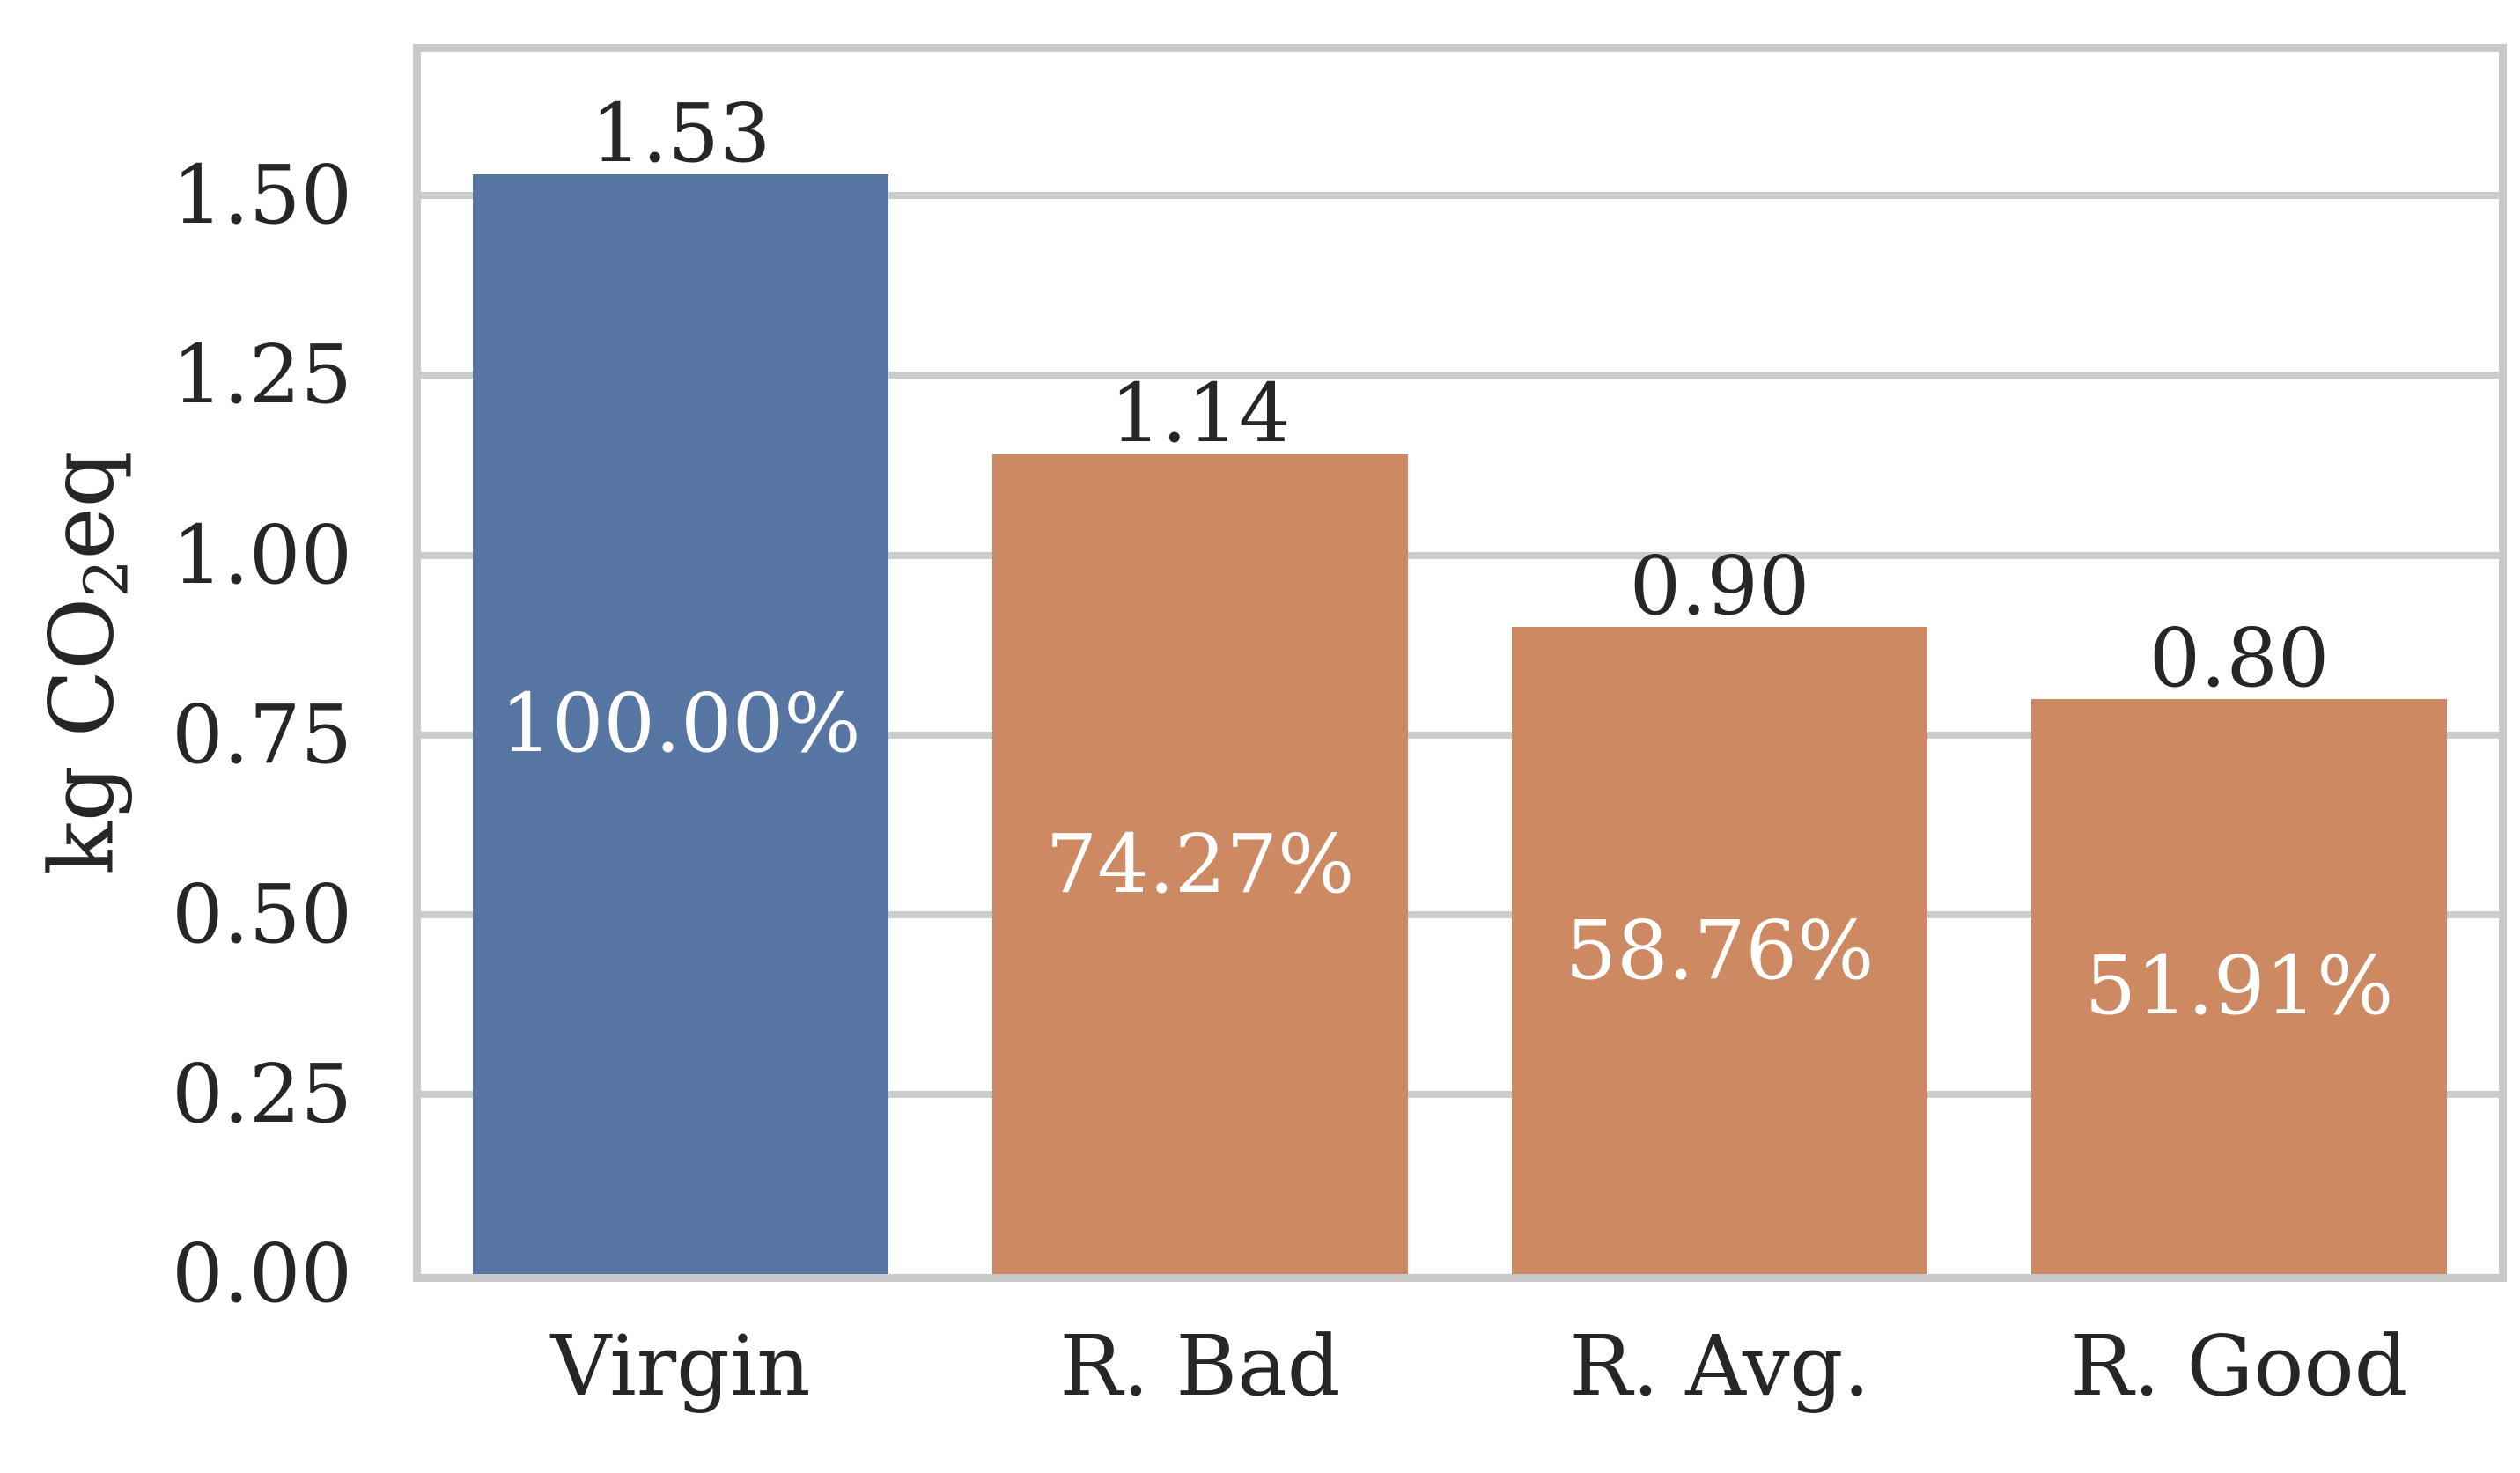 The width and height of the screenshot is (2520, 1473). I want to click on bar-value-label: 1.53, so click(680, 132).